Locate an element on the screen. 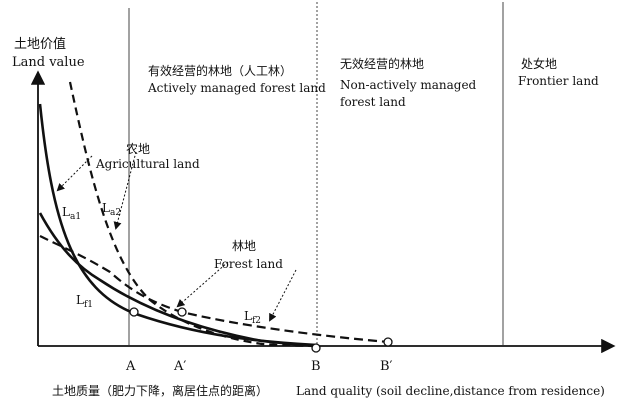 This screenshot has width=634, height=415. y-axis-label-en: Land value is located at coordinates (48, 62).